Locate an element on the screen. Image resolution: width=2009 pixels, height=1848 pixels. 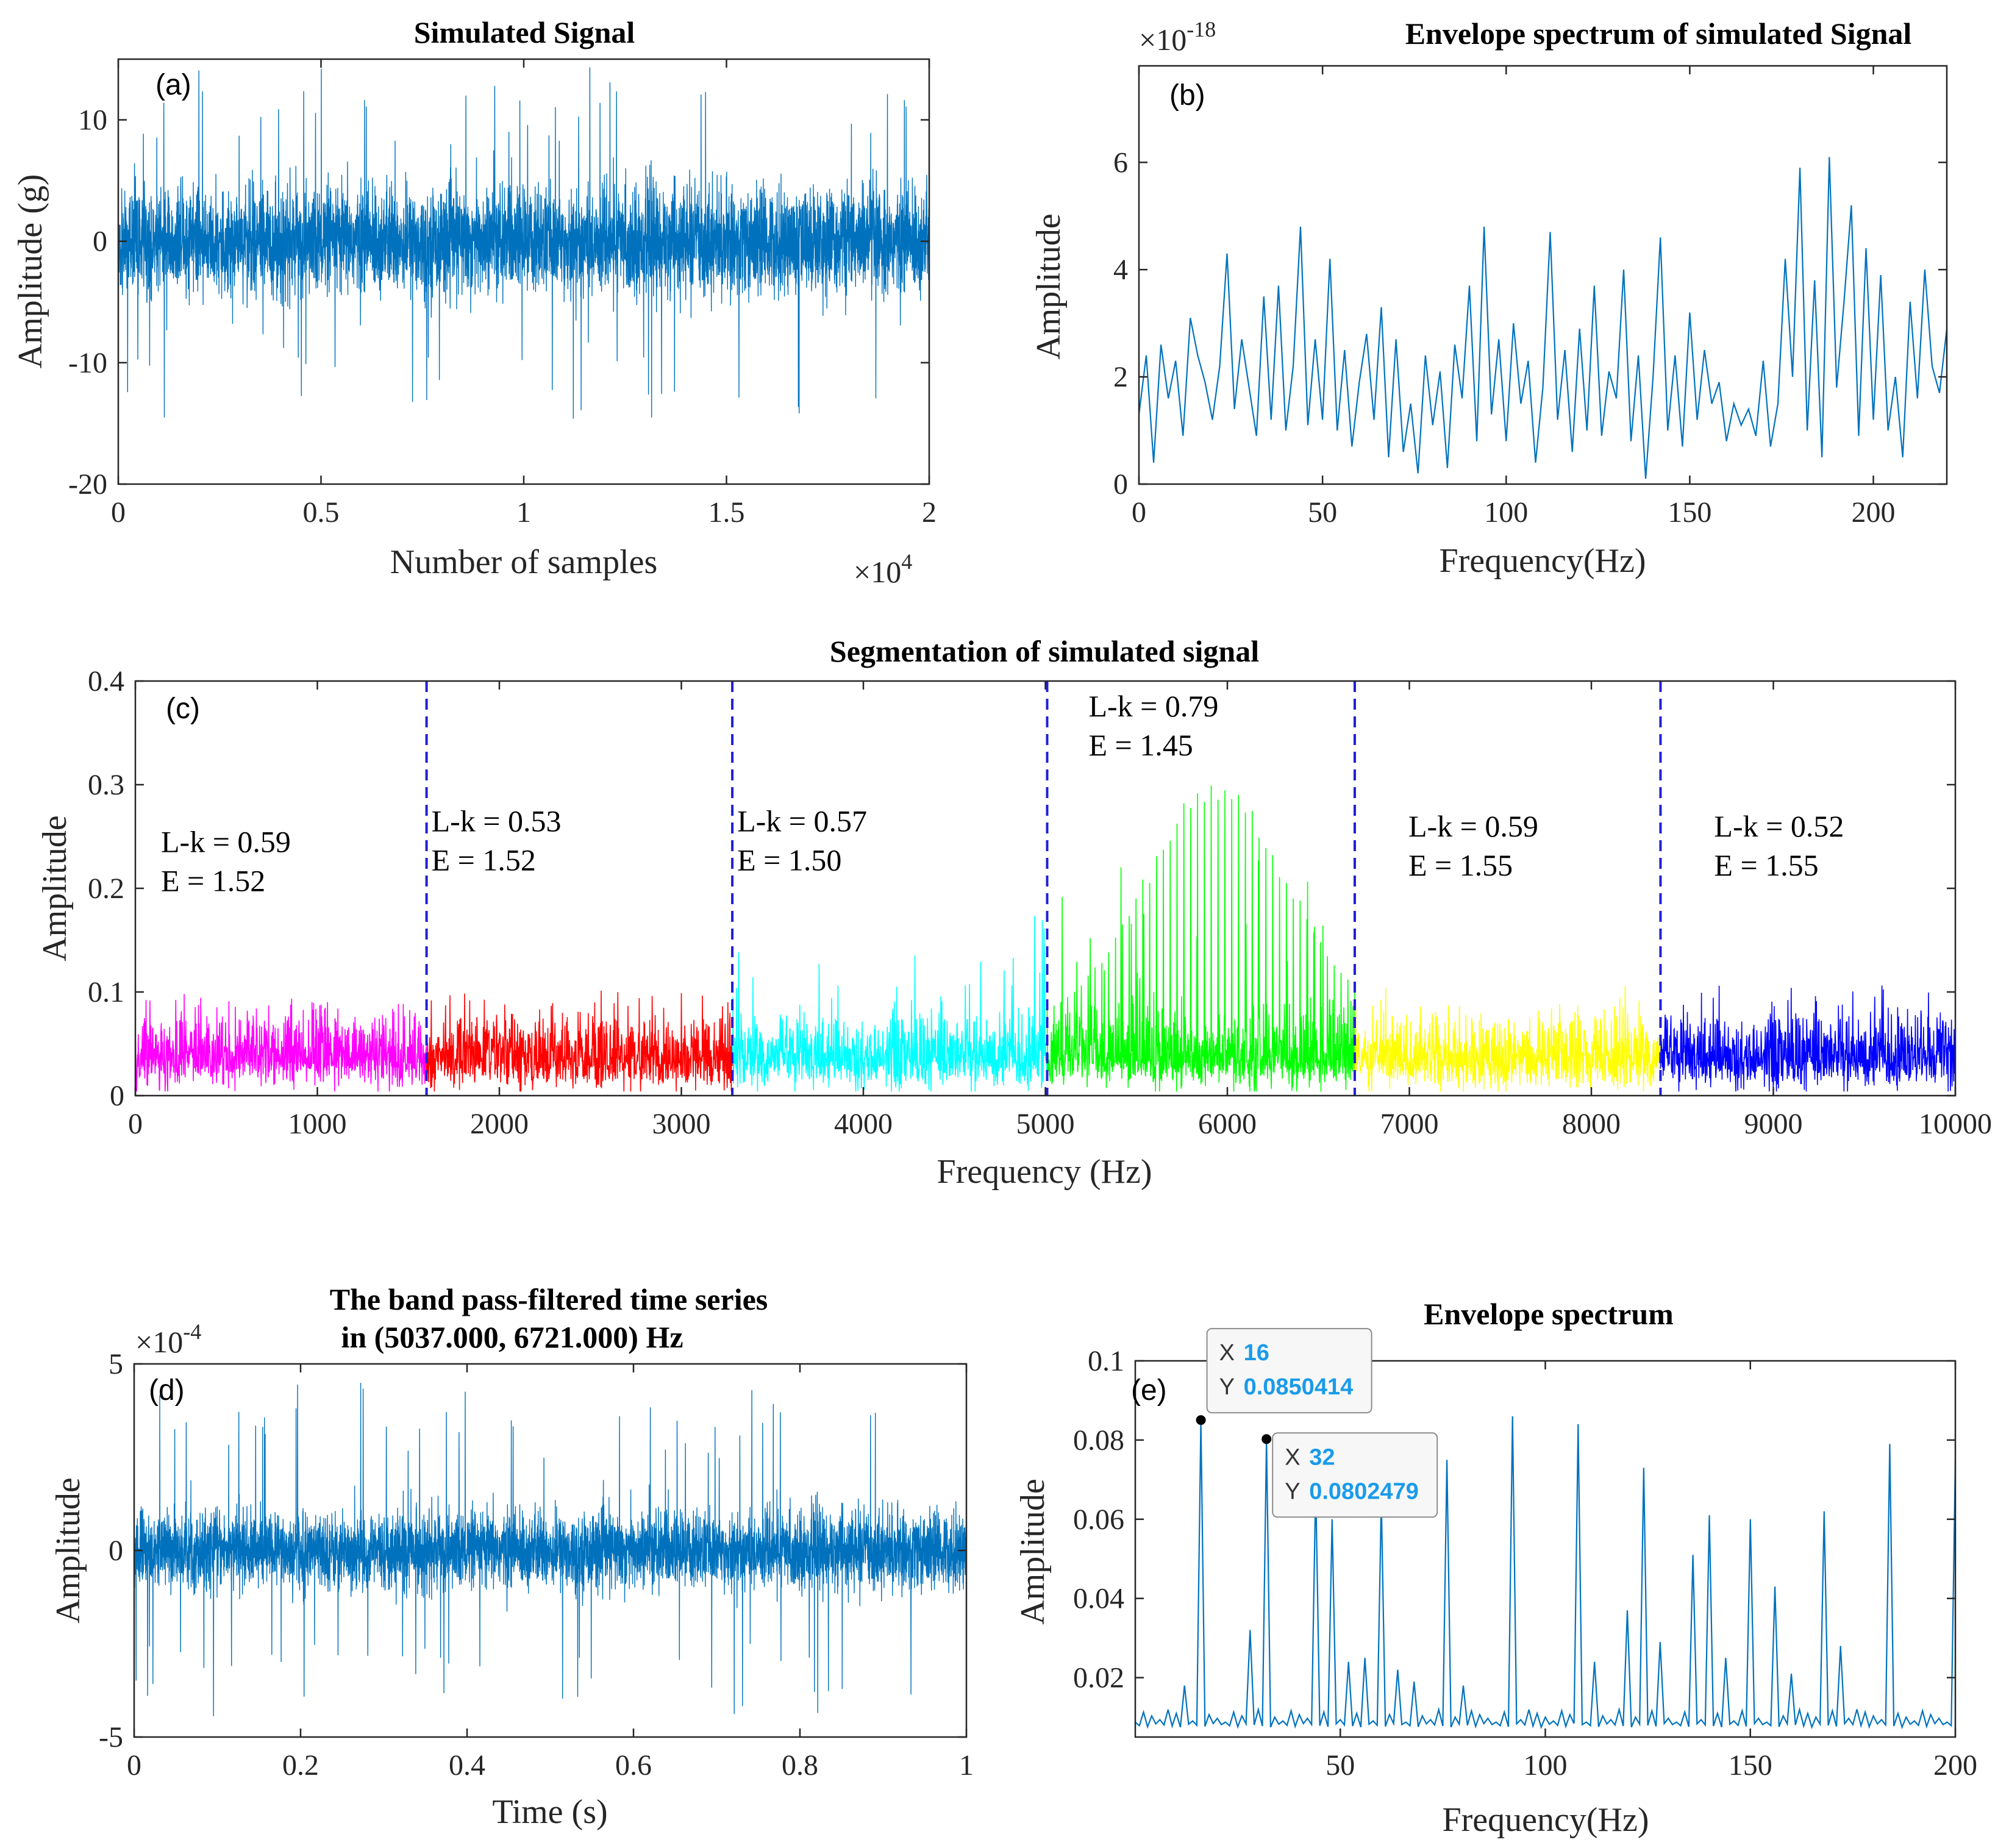
segment-1-entropy: E = 1.52 is located at coordinates (213, 881).